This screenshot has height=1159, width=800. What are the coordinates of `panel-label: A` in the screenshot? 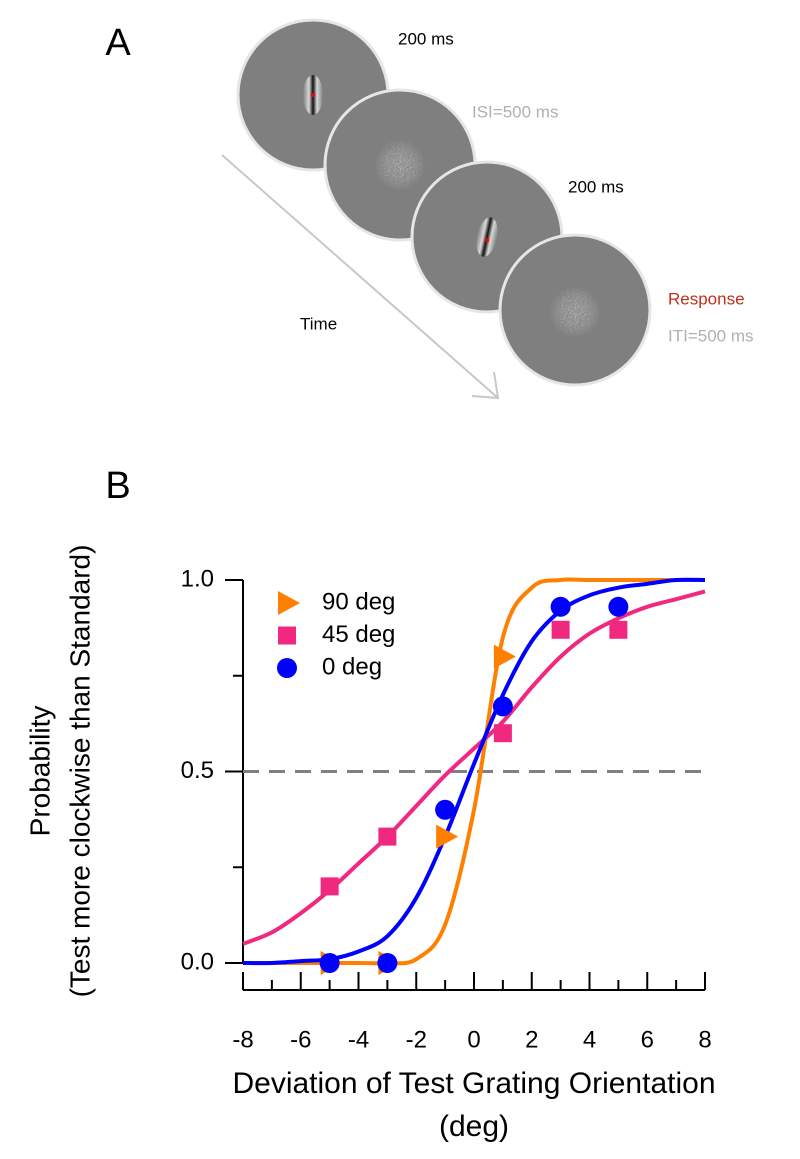 It's located at (118, 43).